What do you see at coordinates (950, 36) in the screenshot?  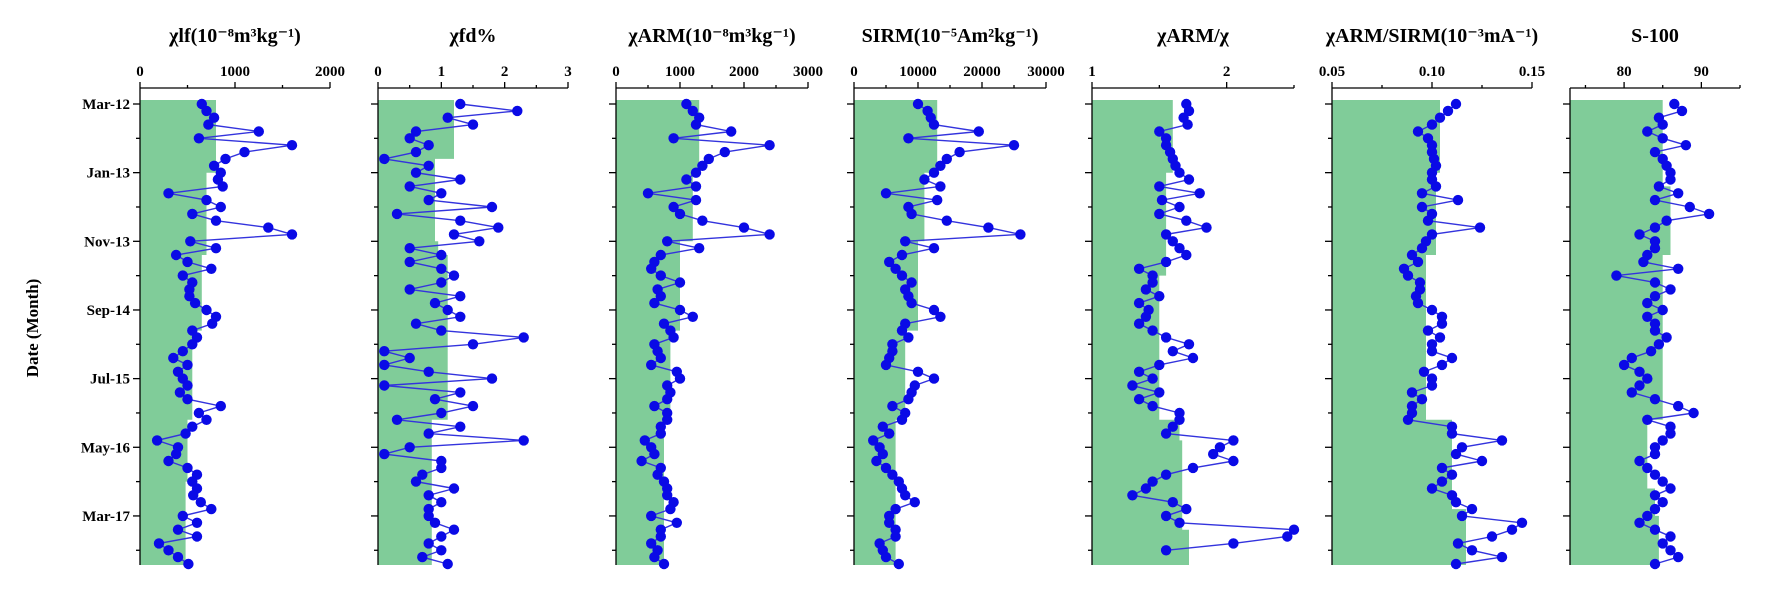 I see `panel-title: SIRM(10⁻⁵Am²kg⁻¹)` at bounding box center [950, 36].